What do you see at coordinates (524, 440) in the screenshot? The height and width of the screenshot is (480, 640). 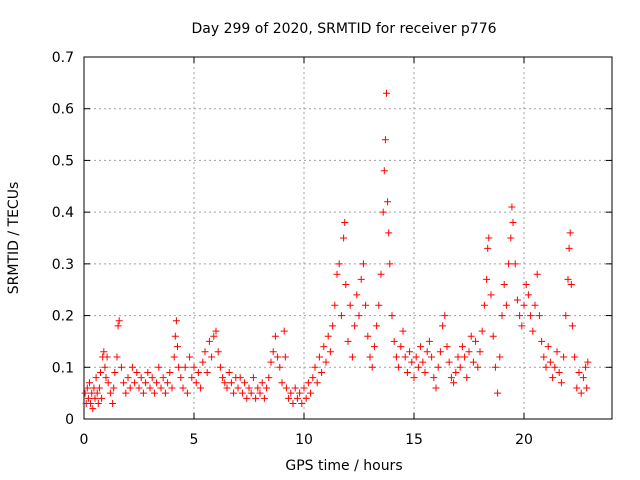 I see `x-tick-label: 20` at bounding box center [524, 440].